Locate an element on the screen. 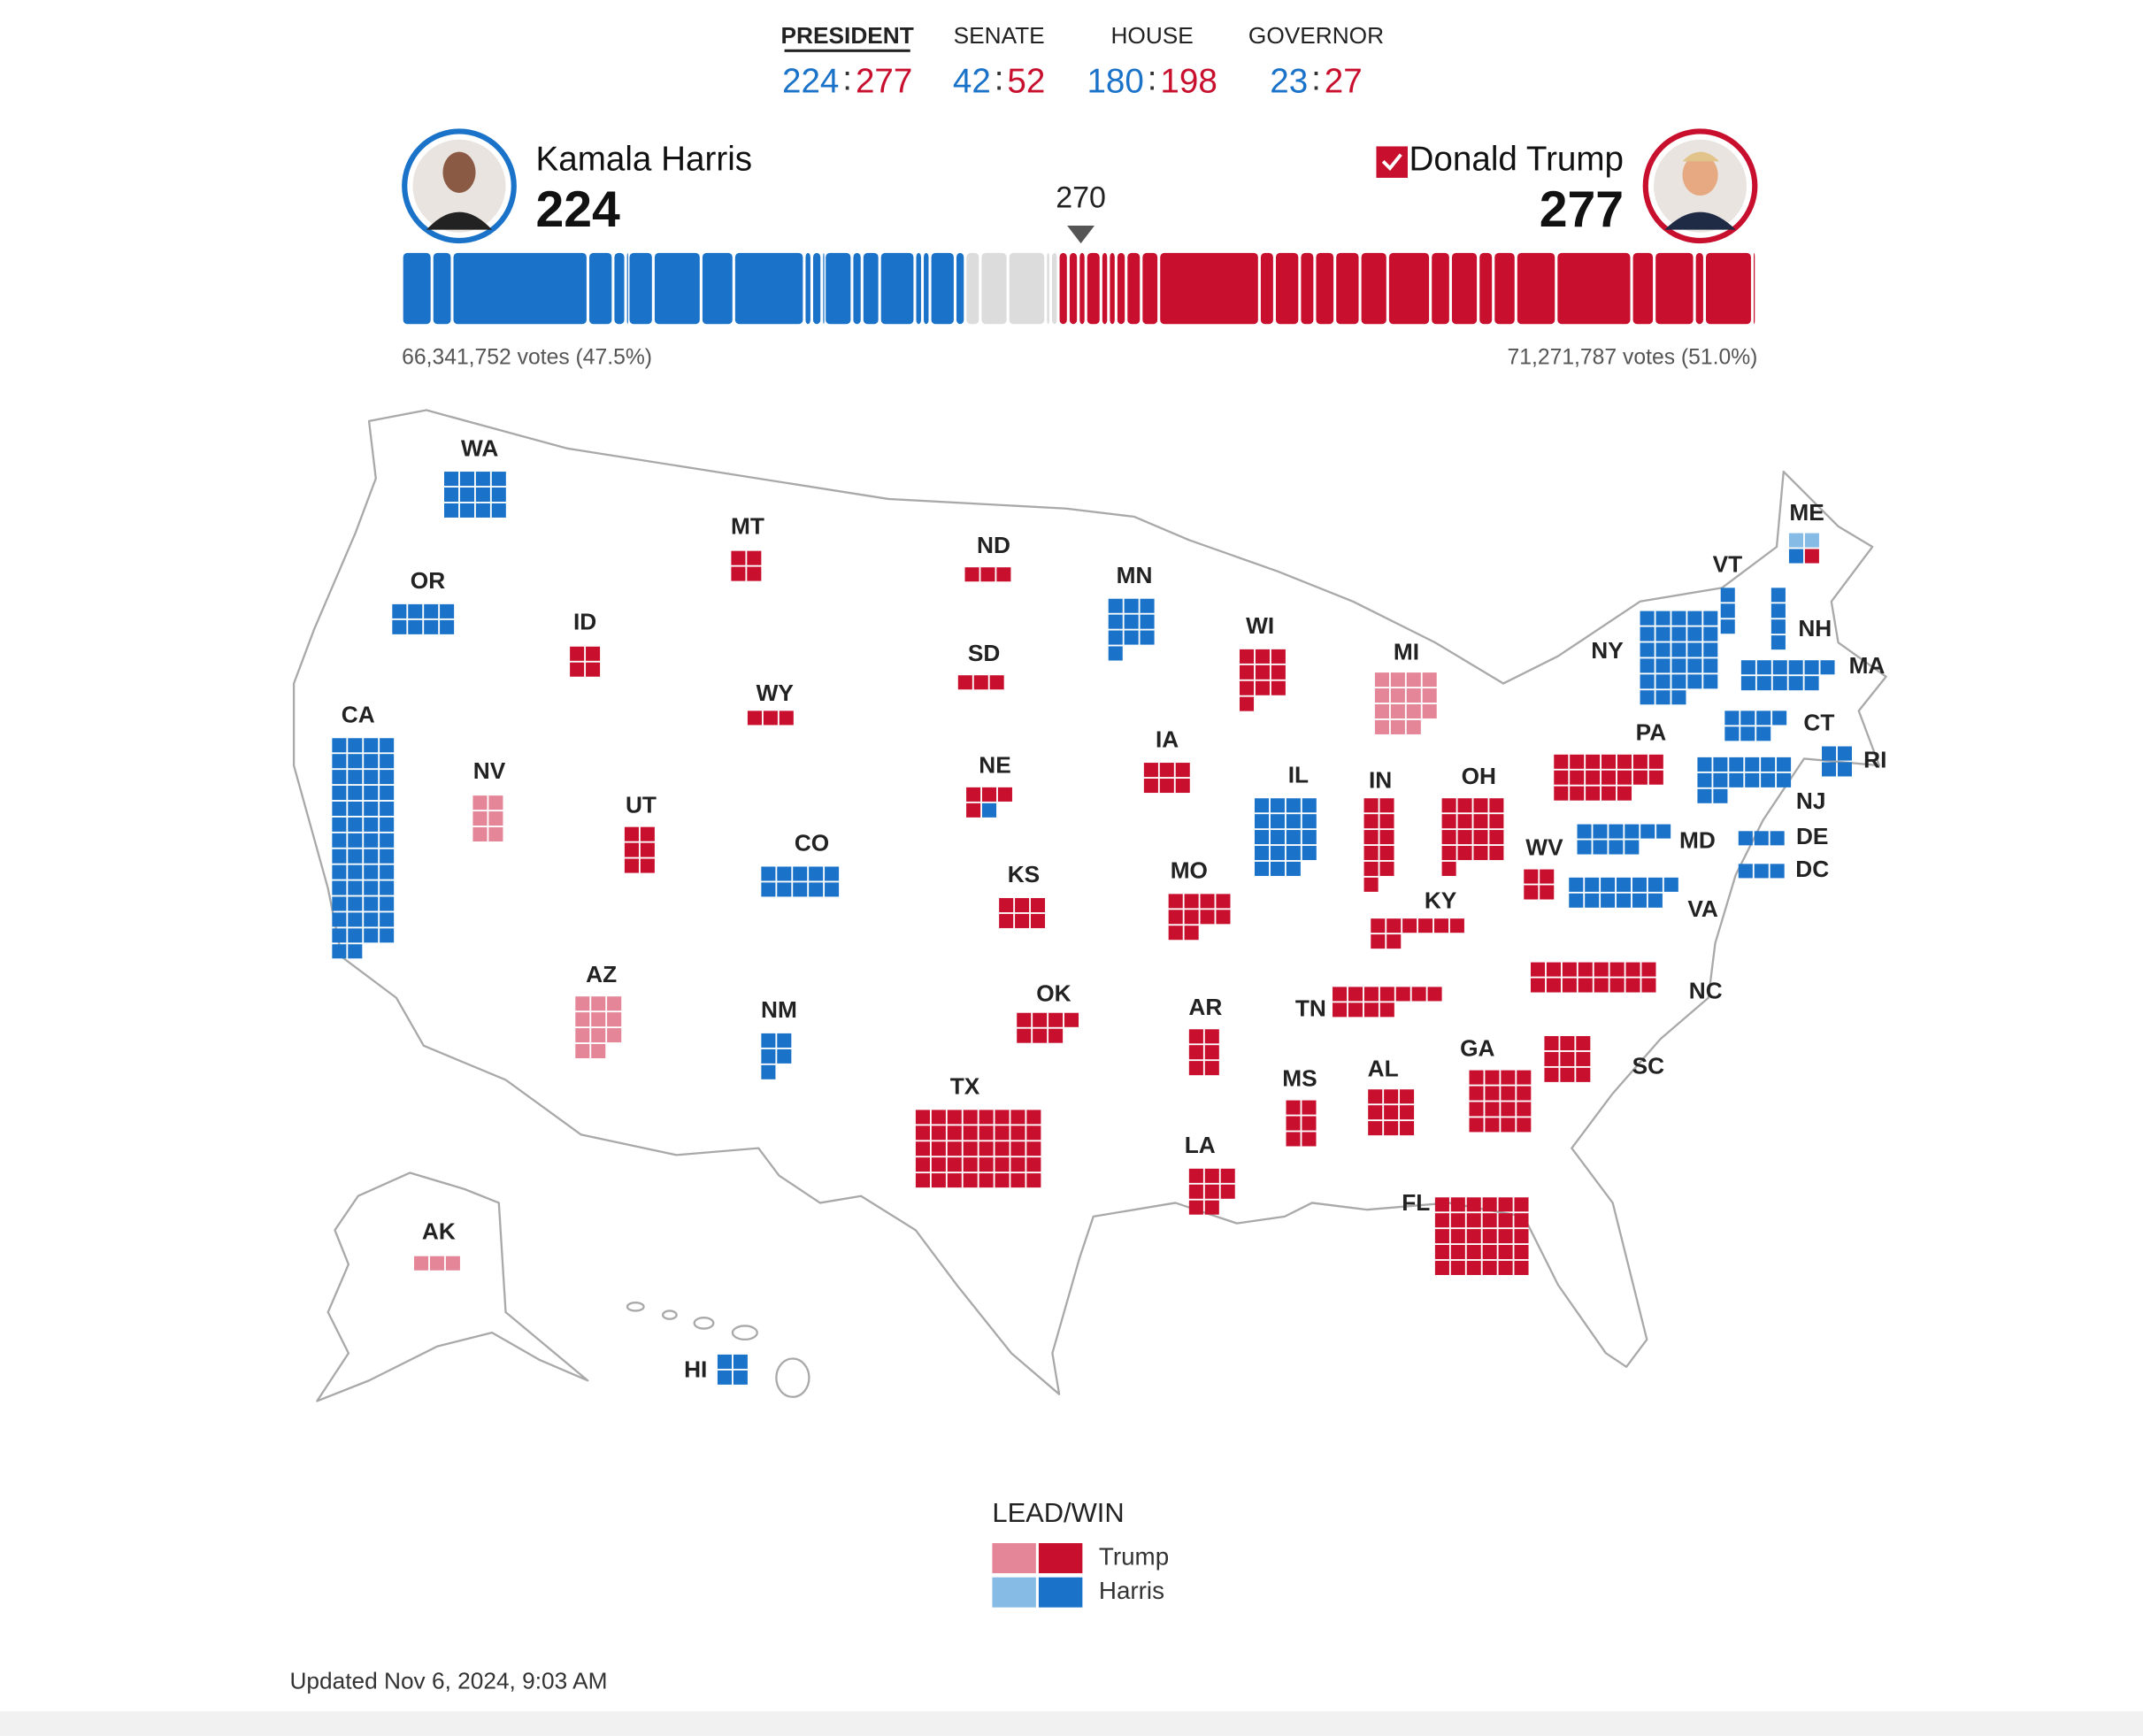 The height and width of the screenshot is (1736, 2143). state: SC is located at coordinates (1604, 1059).